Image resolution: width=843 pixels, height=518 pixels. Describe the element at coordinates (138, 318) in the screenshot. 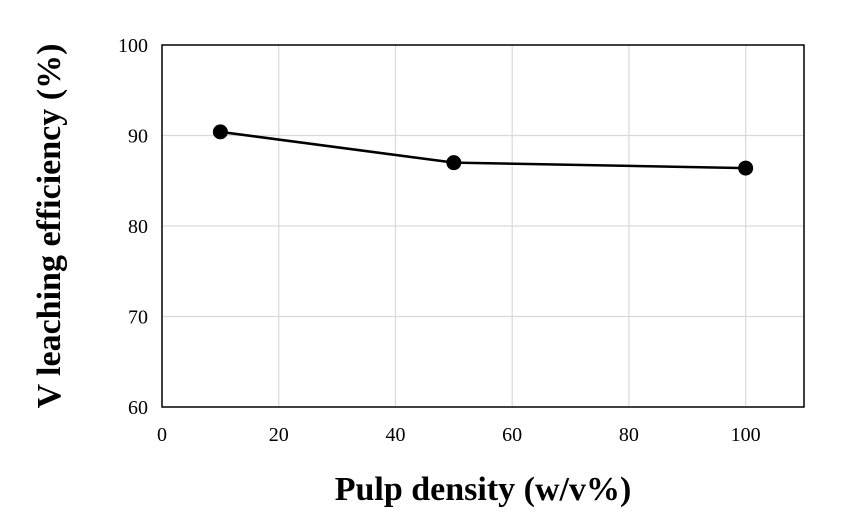

I see `y-tick-label: 70` at that location.